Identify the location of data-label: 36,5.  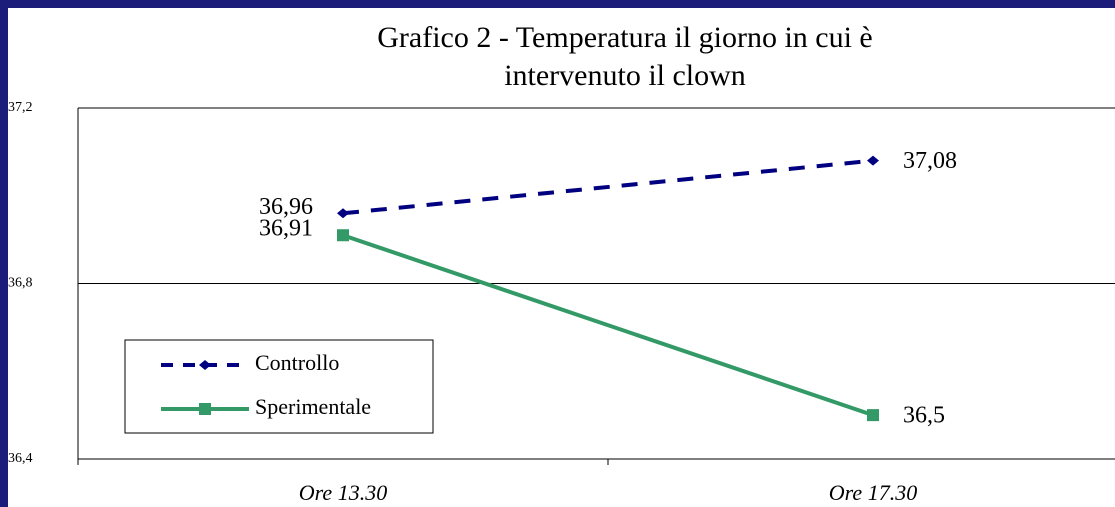
(924, 416).